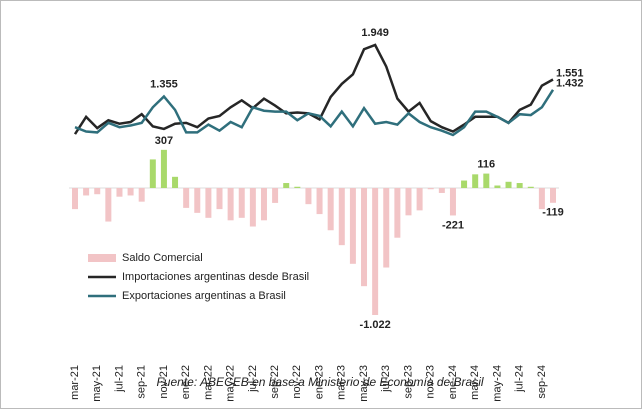  What do you see at coordinates (364, 383) in the screenshot?
I see `x-tick-label: may-23` at bounding box center [364, 383].